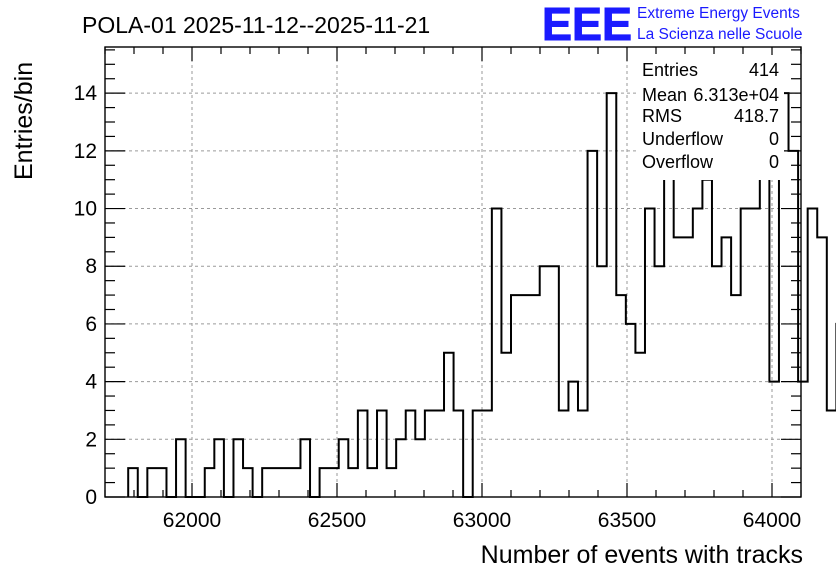 Image resolution: width=836 pixels, height=572 pixels. What do you see at coordinates (85, 209) in the screenshot?
I see `y-tick-label: 10` at bounding box center [85, 209].